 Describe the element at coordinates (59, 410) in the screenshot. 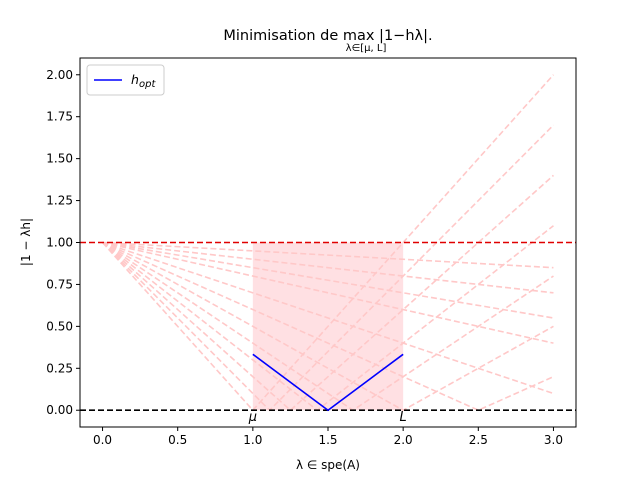

I see `y-tick-label: 0.00` at that location.